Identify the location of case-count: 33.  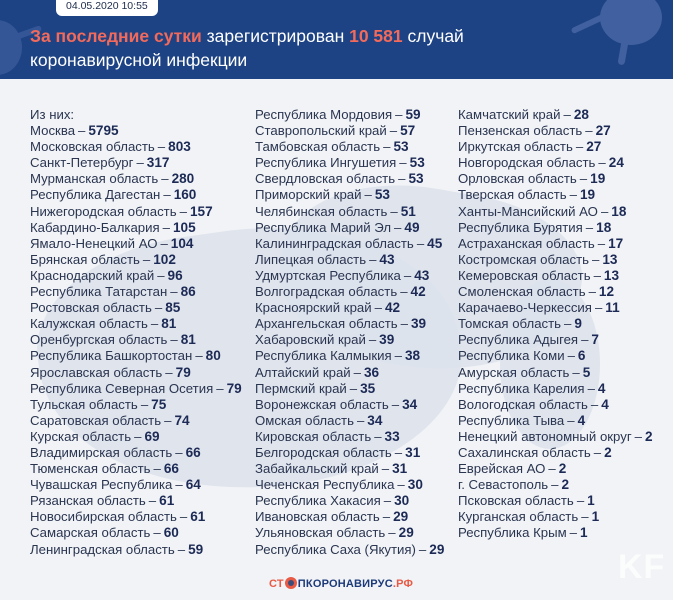
(392, 436).